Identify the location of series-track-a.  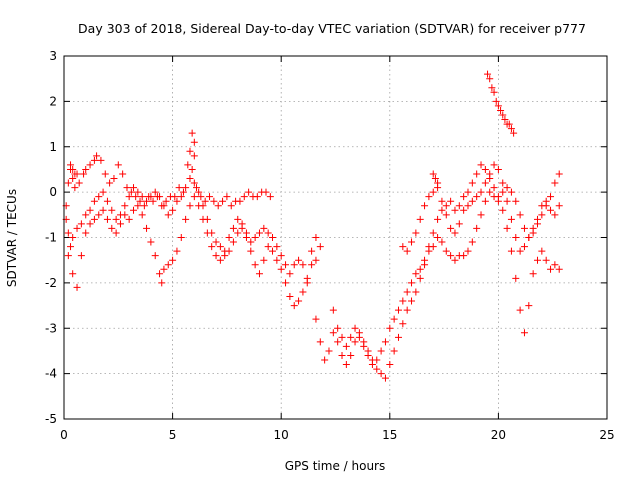
(168, 181).